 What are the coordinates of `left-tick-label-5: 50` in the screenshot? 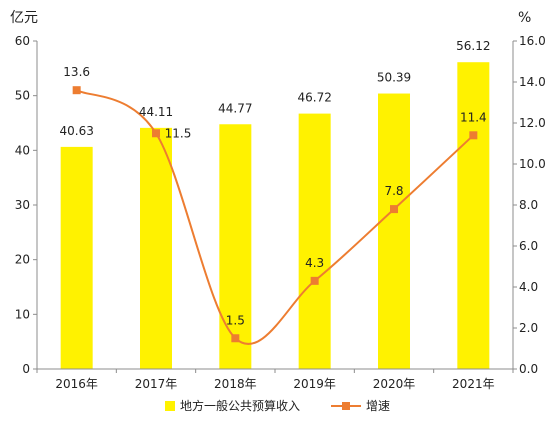 It's located at (22, 96).